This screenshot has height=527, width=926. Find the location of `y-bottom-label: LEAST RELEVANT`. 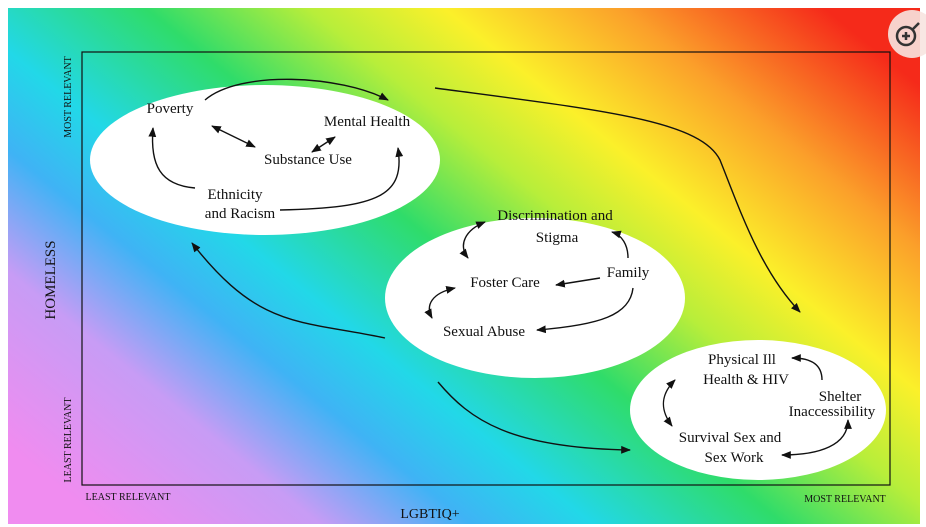

y-bottom-label: LEAST RELEVANT is located at coordinates (68, 440).